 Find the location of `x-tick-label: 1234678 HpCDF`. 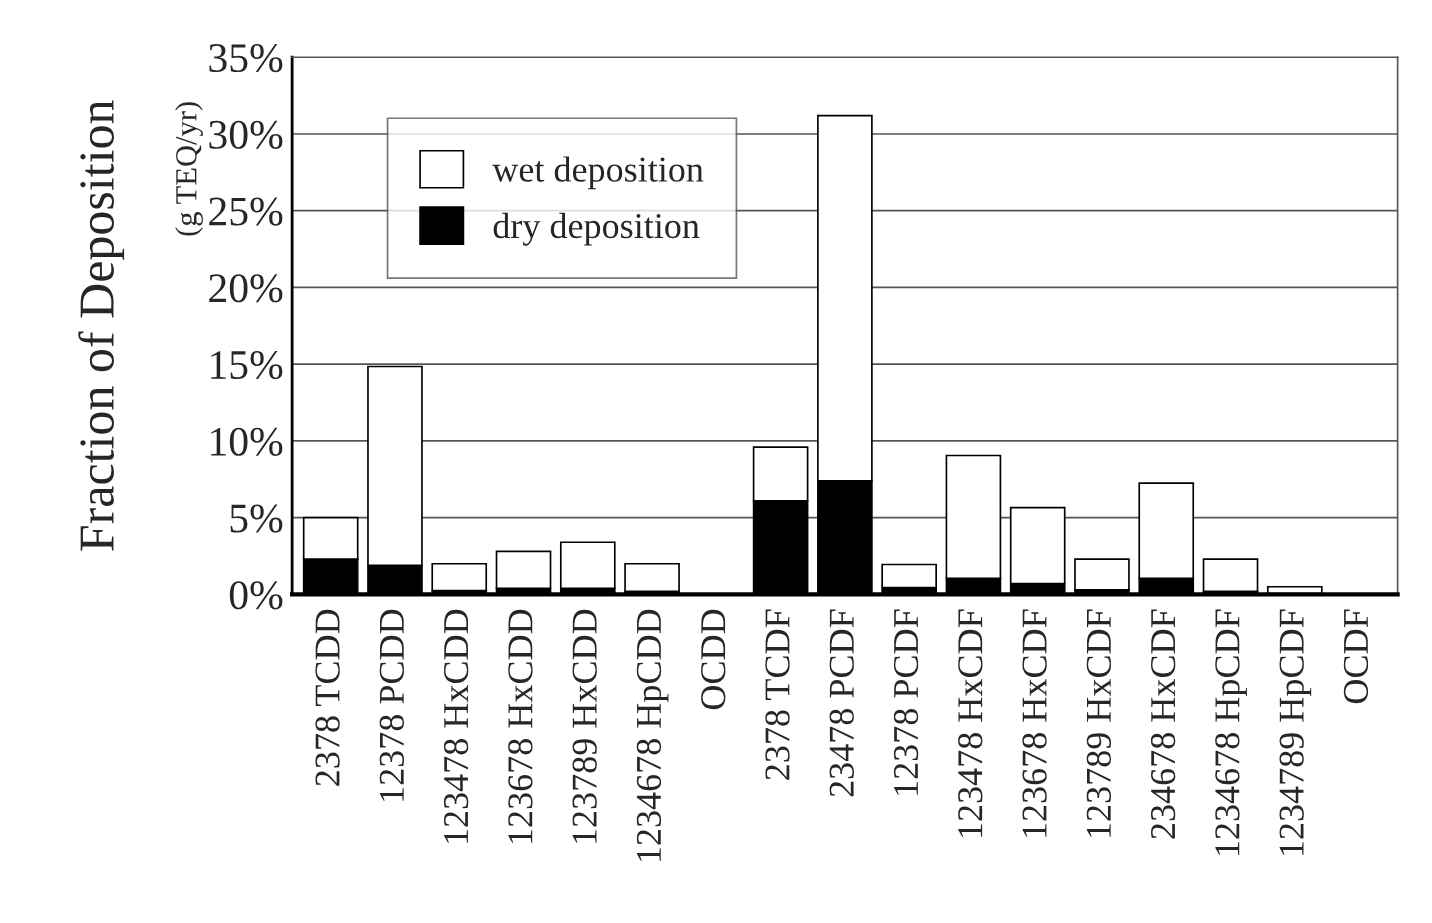

x-tick-label: 1234678 HpCDF is located at coordinates (1231, 732).